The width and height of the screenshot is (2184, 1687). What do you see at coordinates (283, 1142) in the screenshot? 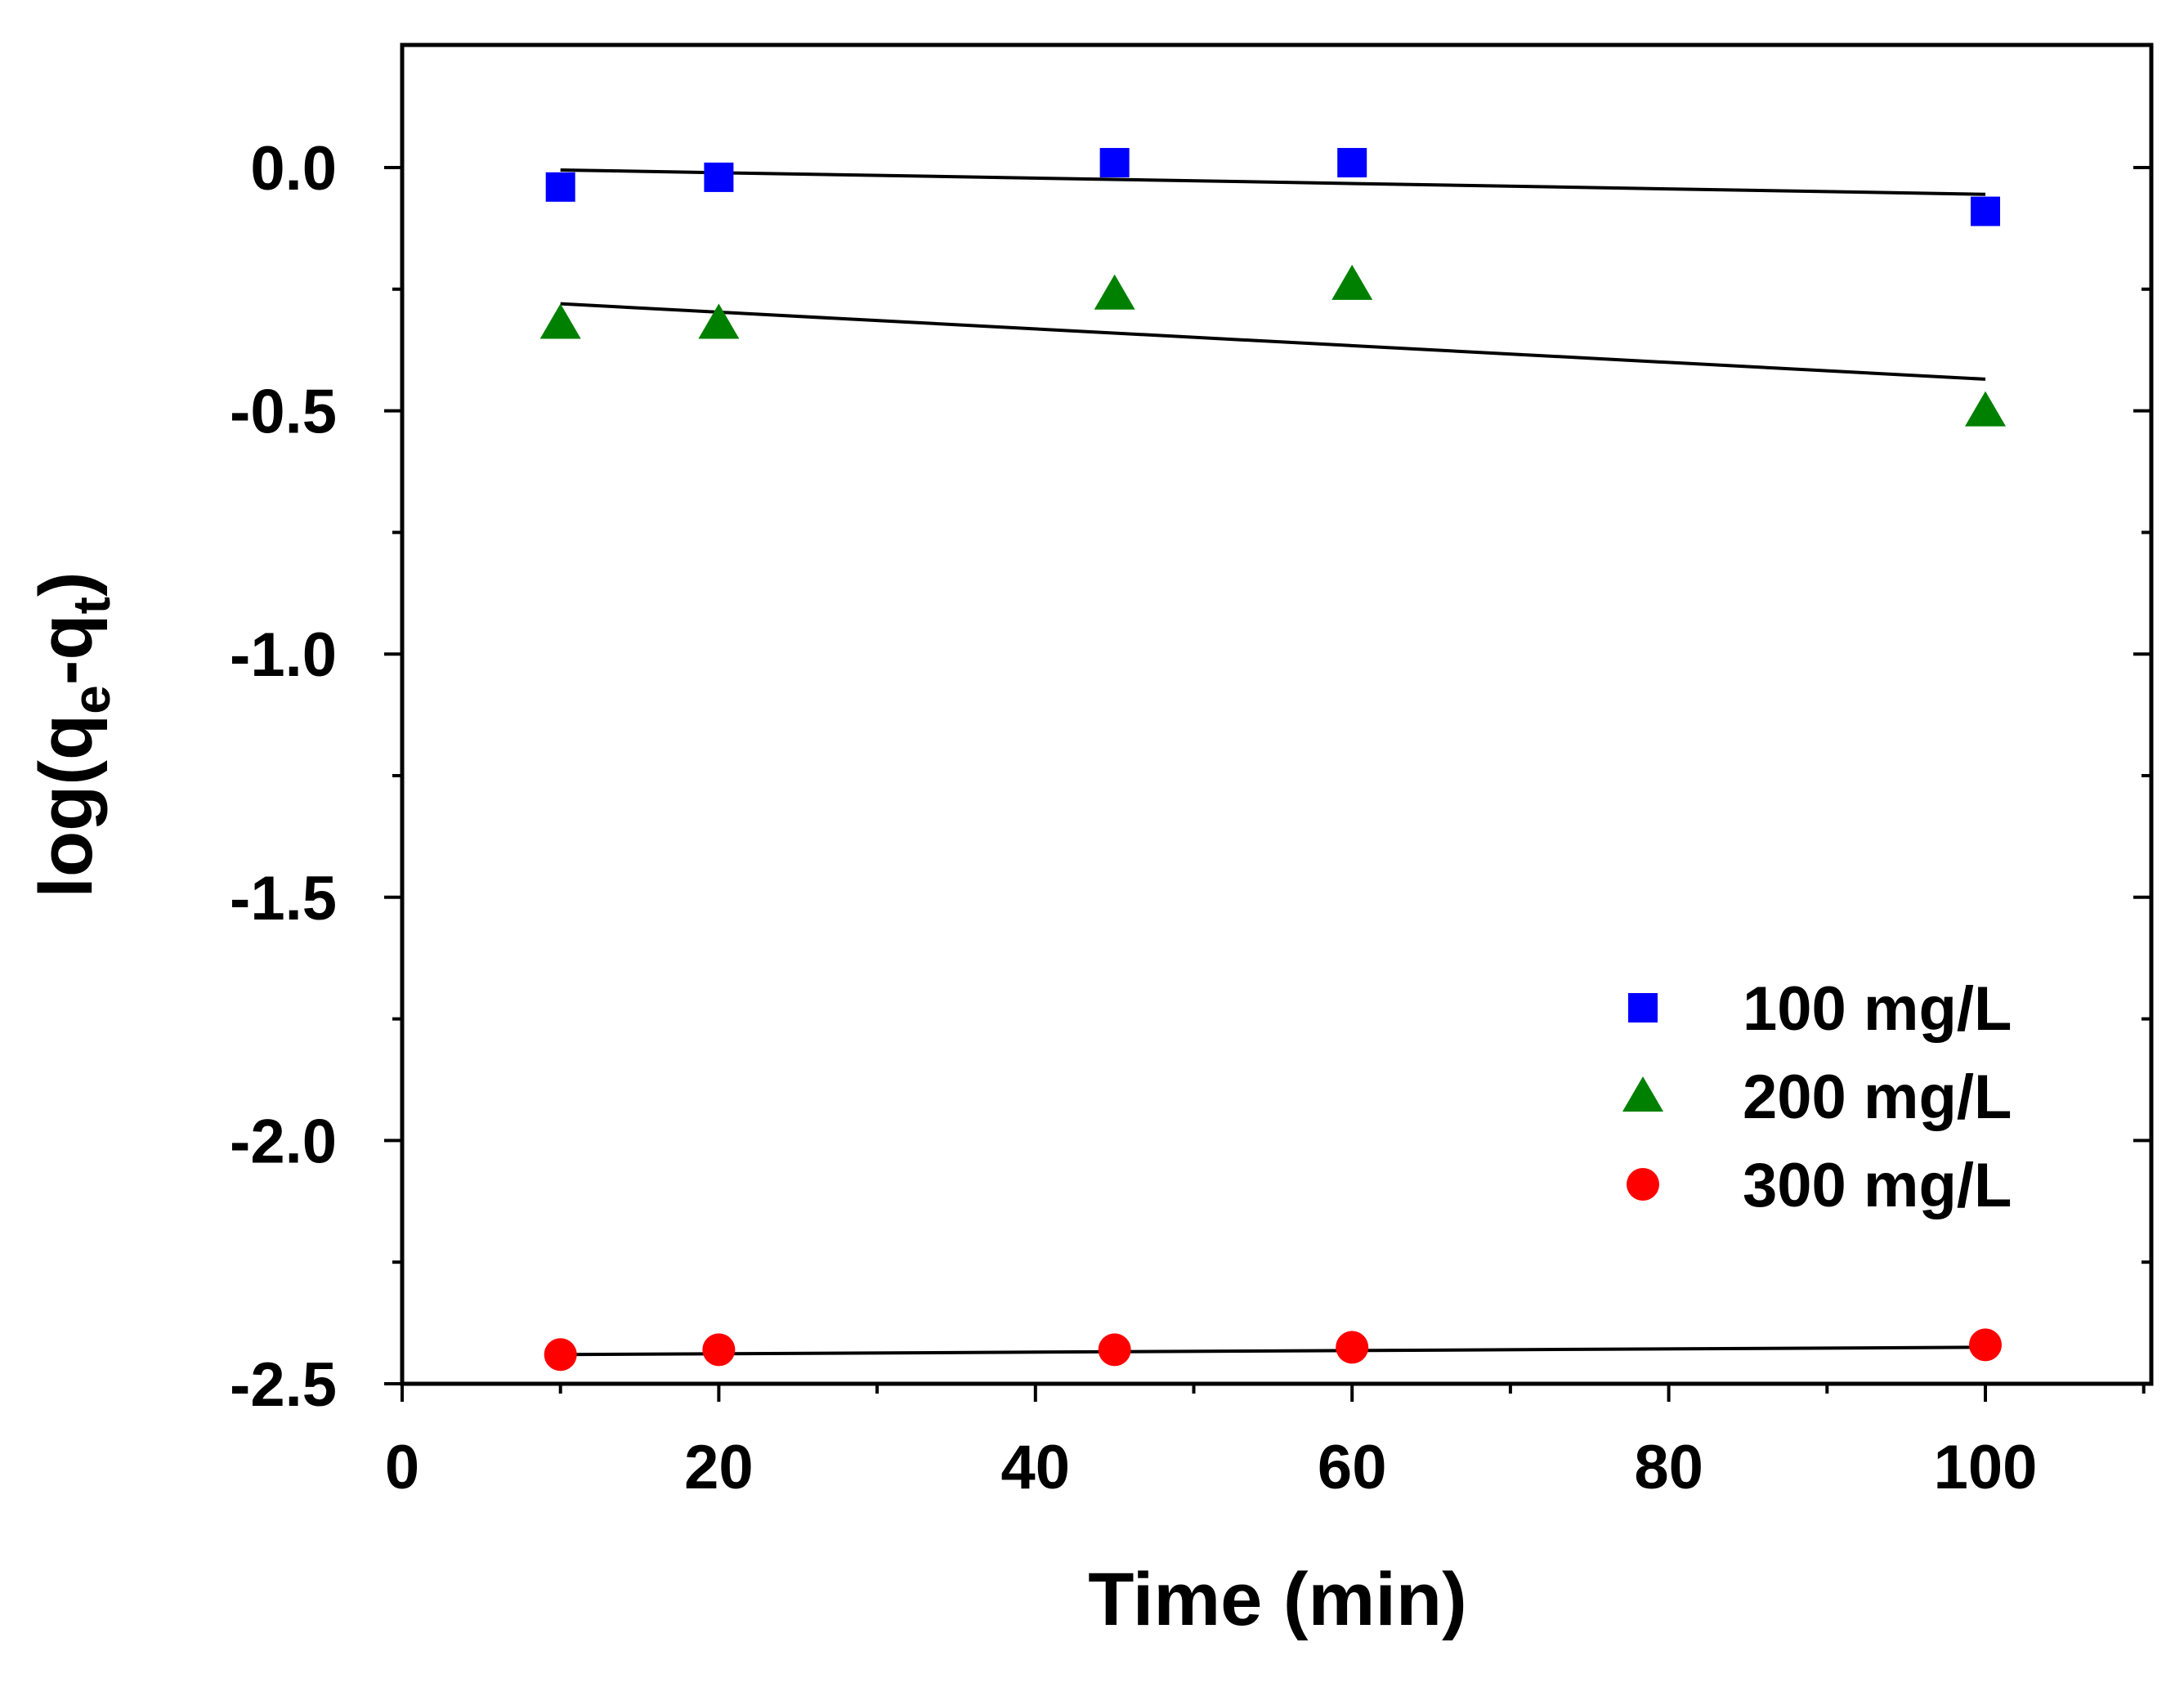
I see `y-tick-label: -2.0` at bounding box center [283, 1142].